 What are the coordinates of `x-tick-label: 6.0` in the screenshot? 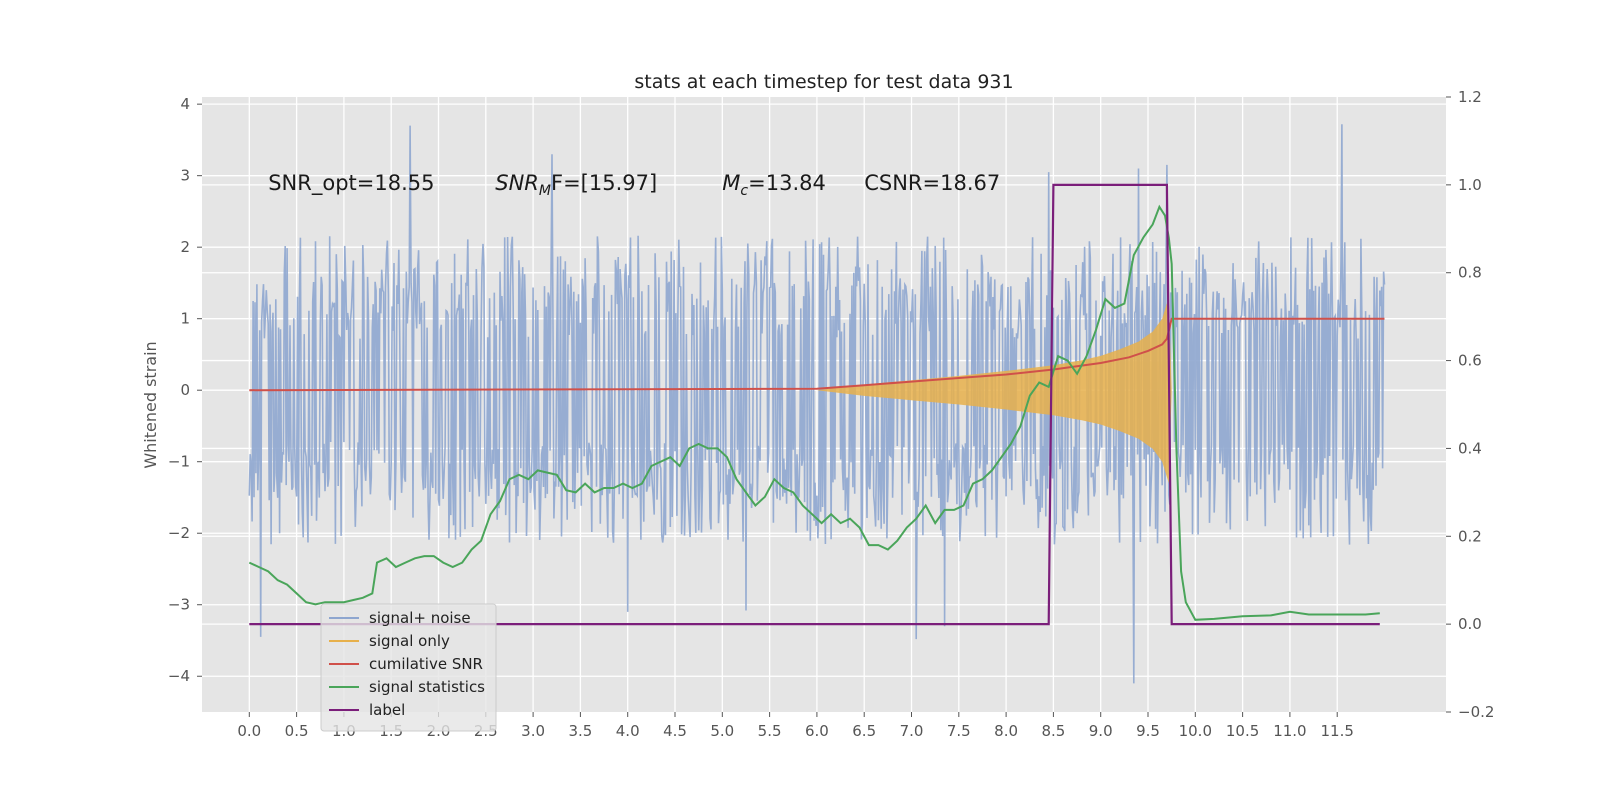 It's located at (817, 731).